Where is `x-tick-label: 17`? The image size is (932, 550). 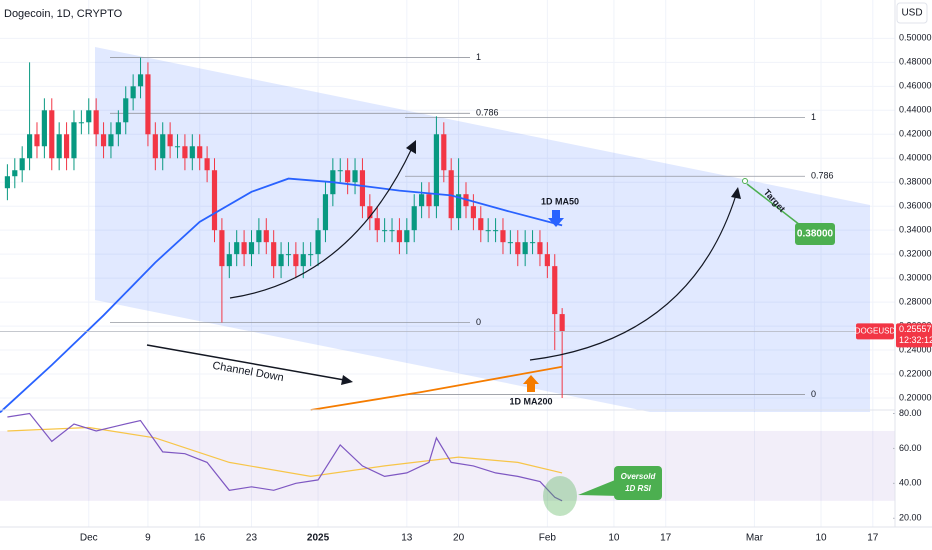
x-tick-label: 17 is located at coordinates (873, 538).